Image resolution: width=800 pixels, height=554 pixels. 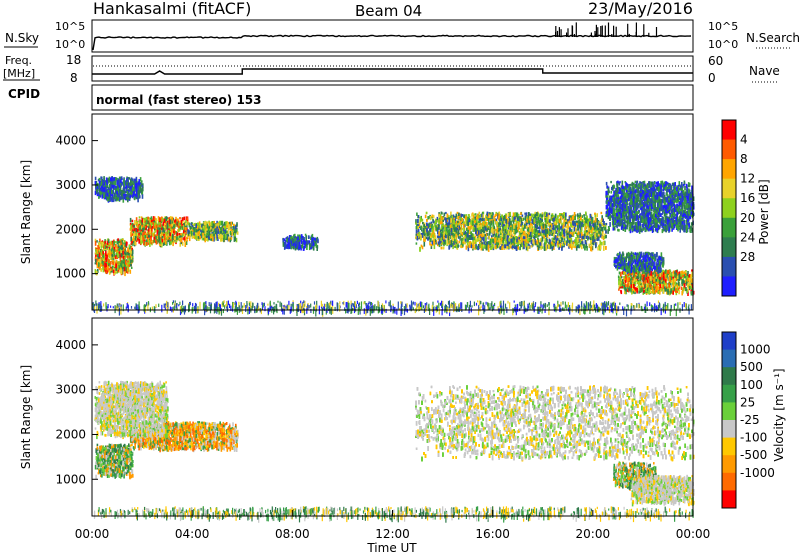 What do you see at coordinates (392, 36) in the screenshot?
I see `noise-strip-frame` at bounding box center [392, 36].